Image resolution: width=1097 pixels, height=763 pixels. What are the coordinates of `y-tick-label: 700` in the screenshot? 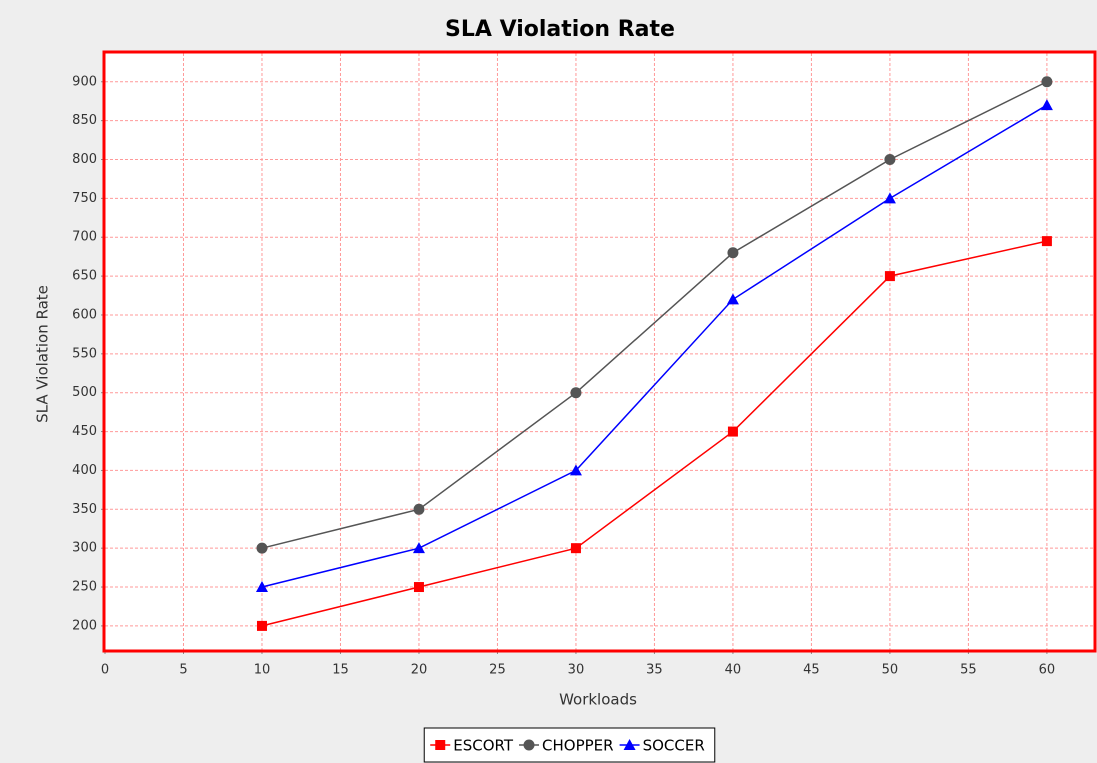 It's located at (84, 237).